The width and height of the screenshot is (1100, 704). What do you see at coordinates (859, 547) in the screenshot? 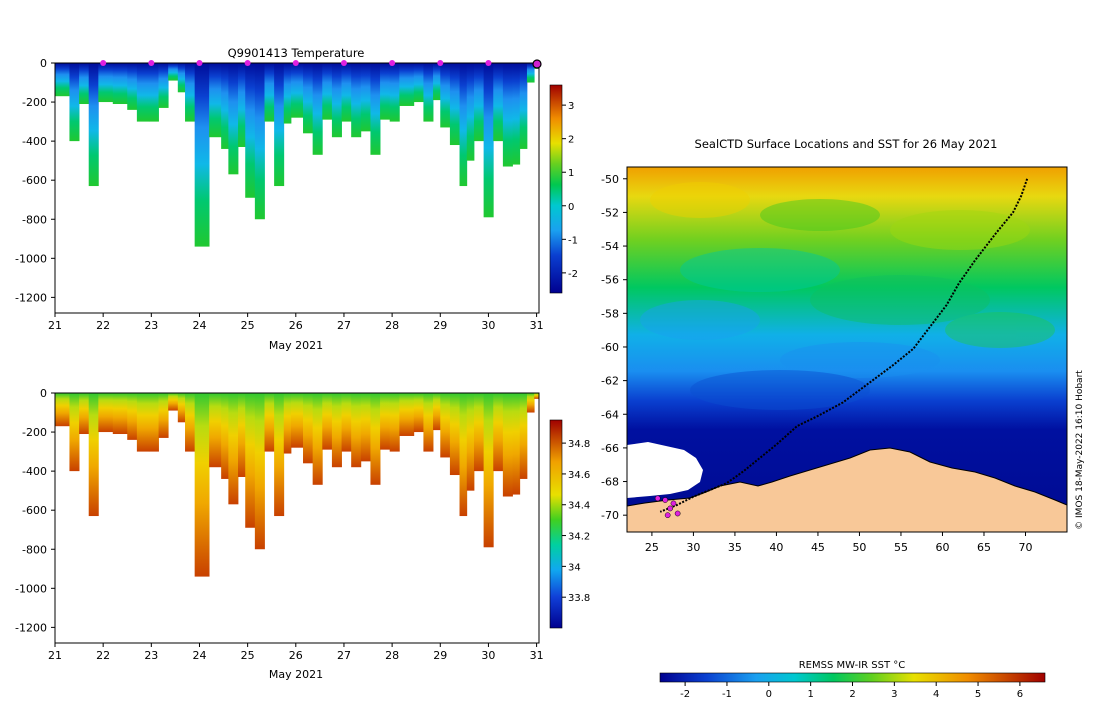
I see `map-x-tick-label: 50` at bounding box center [859, 547].